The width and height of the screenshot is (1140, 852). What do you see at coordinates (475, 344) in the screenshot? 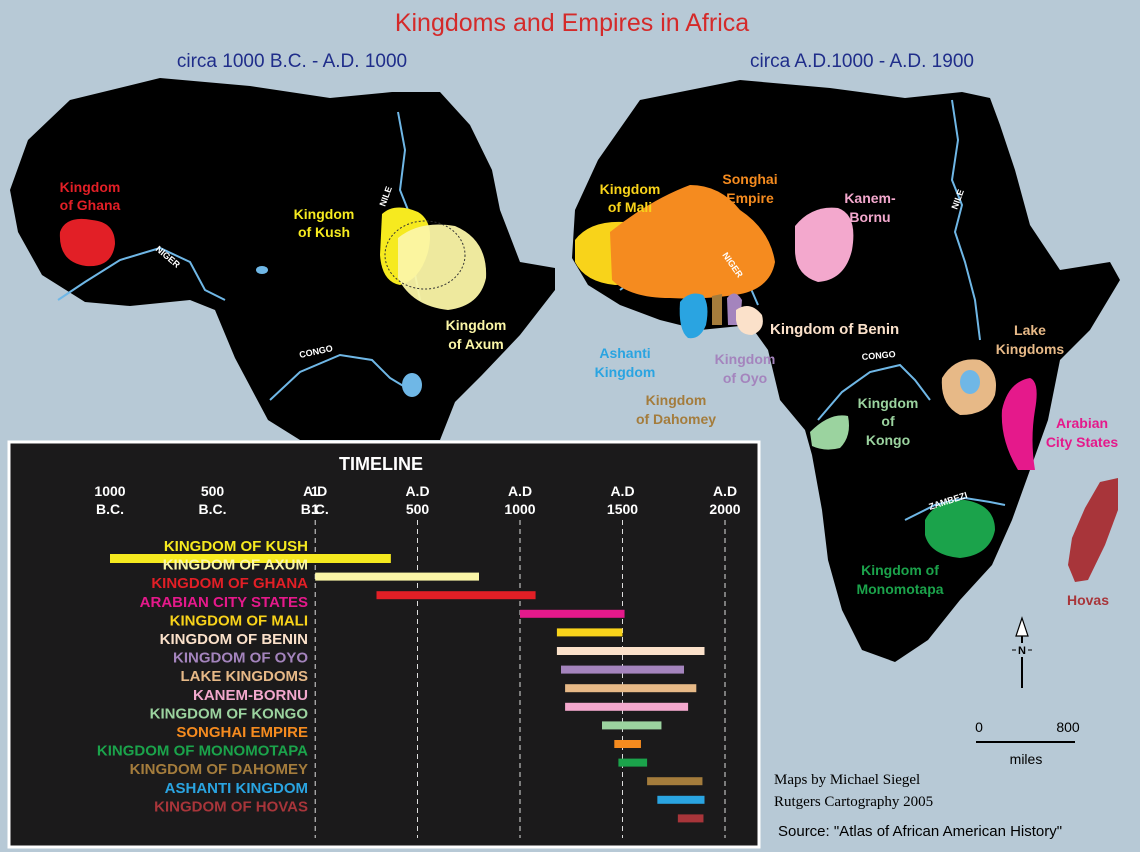
I see `label-axum-2: of Axum` at bounding box center [475, 344].